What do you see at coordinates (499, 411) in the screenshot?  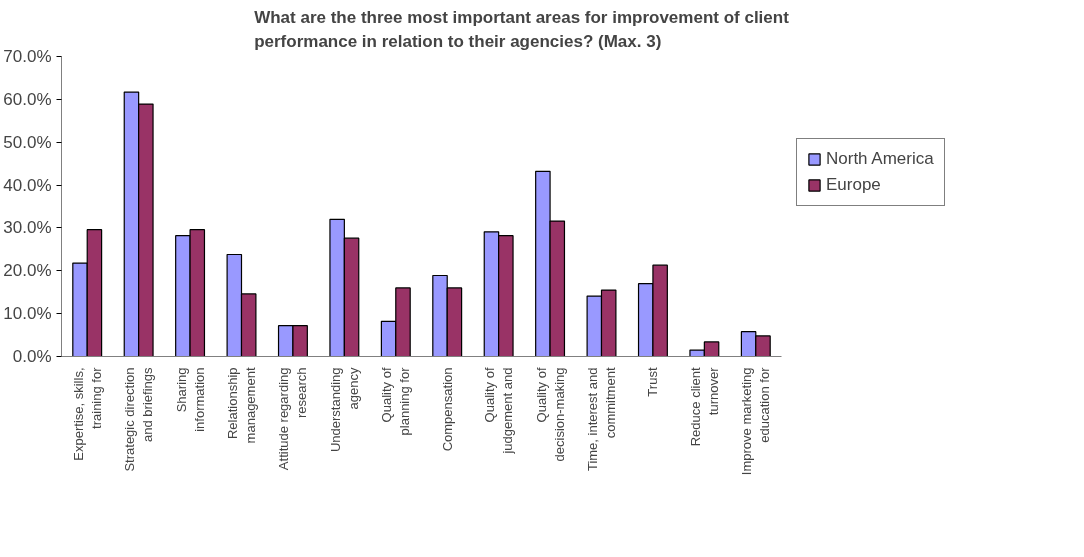 I see `x-tick-label: Quality of judgement and` at bounding box center [499, 411].